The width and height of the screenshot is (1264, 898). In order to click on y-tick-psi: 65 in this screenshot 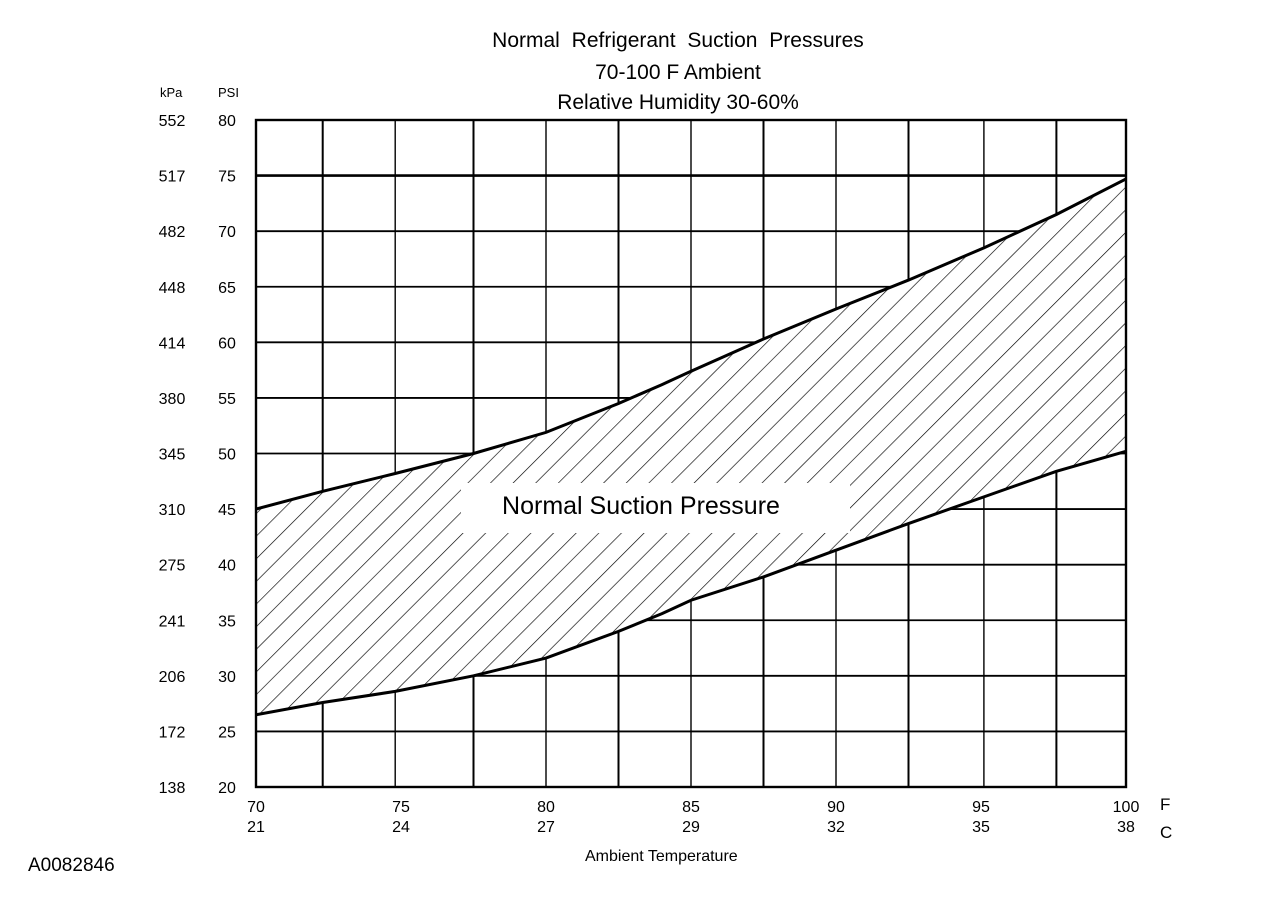, I will do `click(227, 288)`.